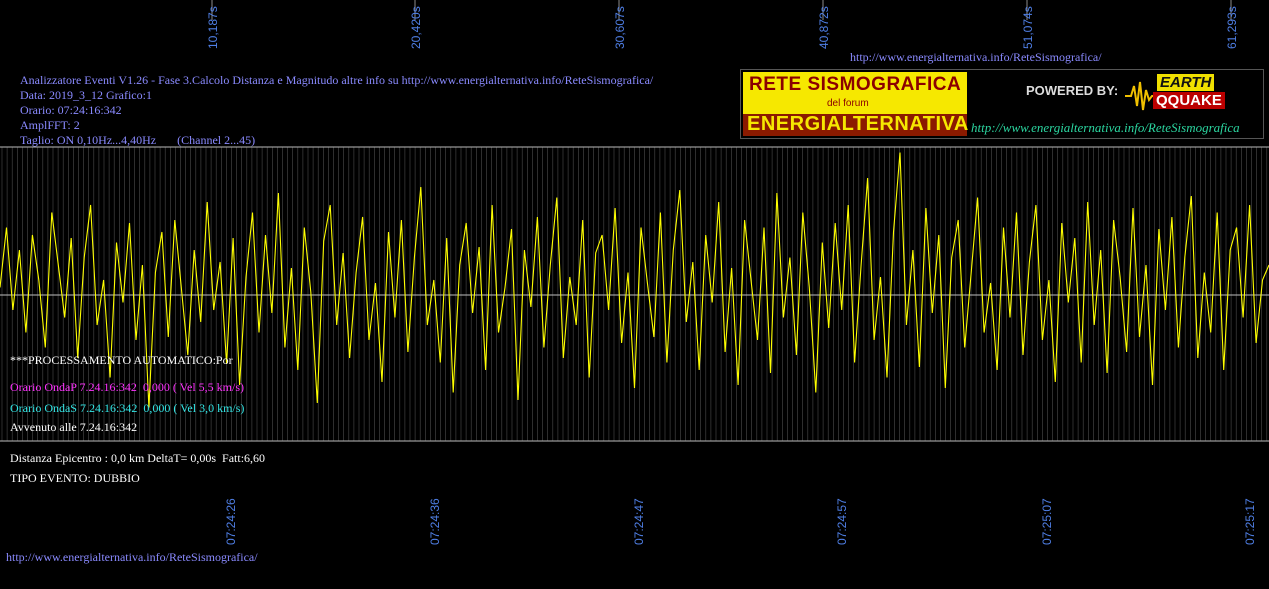 The width and height of the screenshot is (1269, 589). I want to click on logo-line1: RETE SISMOGRAFICA, so click(855, 84).